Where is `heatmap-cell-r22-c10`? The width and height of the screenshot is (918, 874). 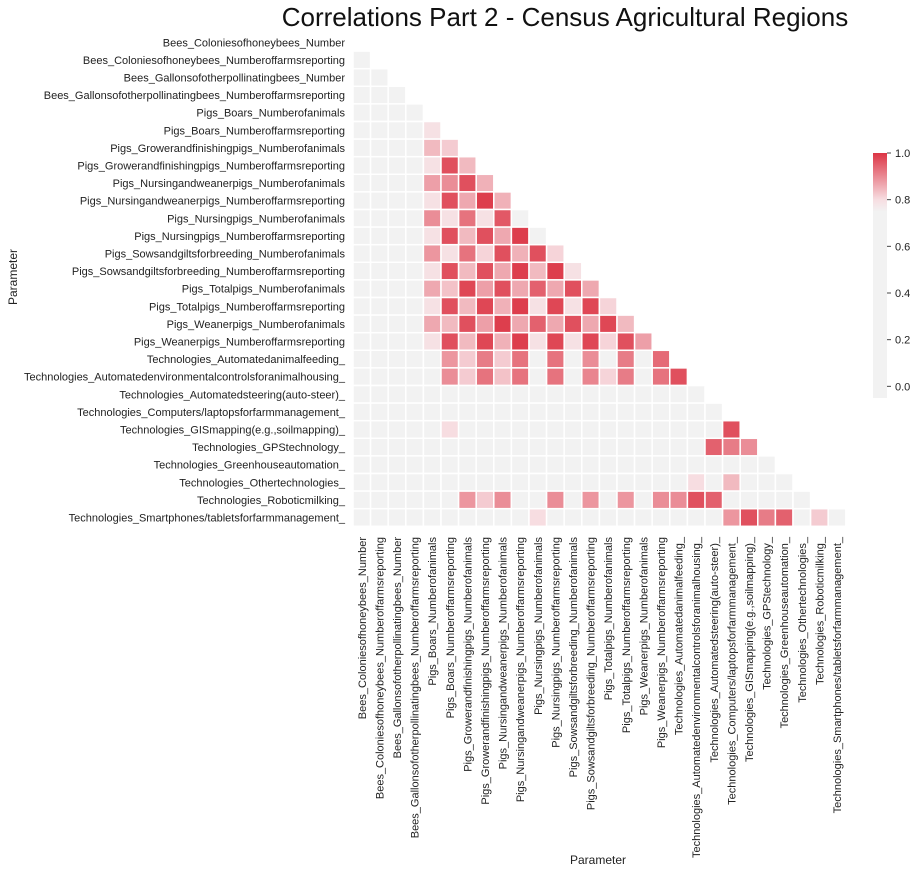
heatmap-cell-r22-c10 is located at coordinates (538, 429).